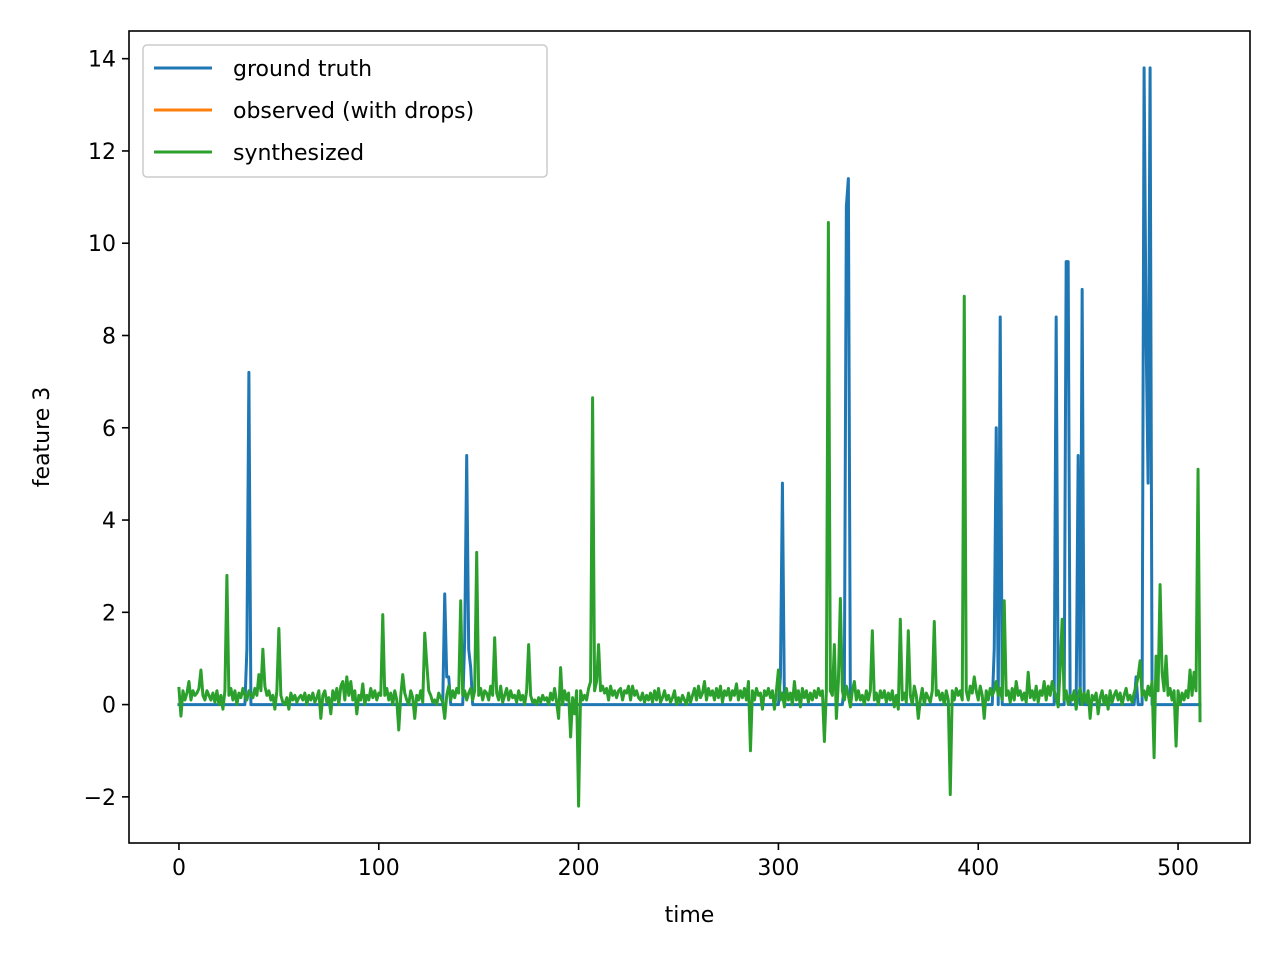 This screenshot has height=960, width=1280. What do you see at coordinates (42, 437) in the screenshot?
I see `y-axis-label: feature 3` at bounding box center [42, 437].